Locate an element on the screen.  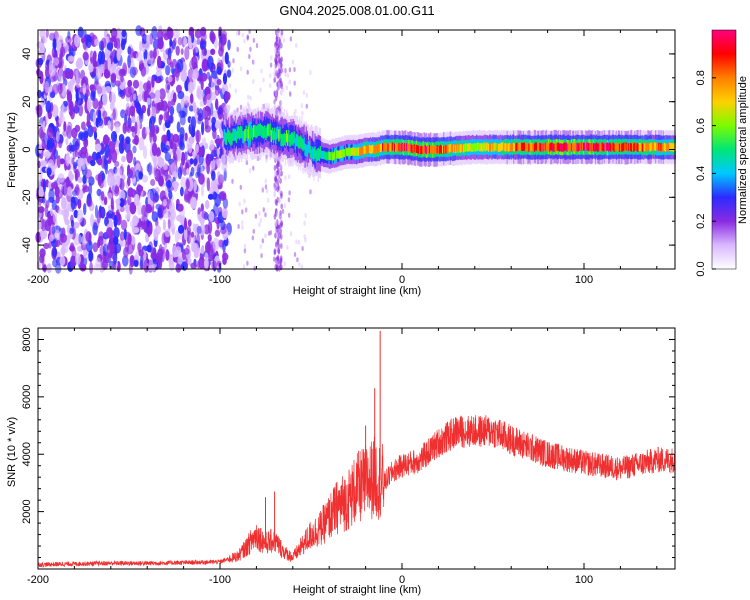
y-tick-label: -20 is located at coordinates (27, 197).